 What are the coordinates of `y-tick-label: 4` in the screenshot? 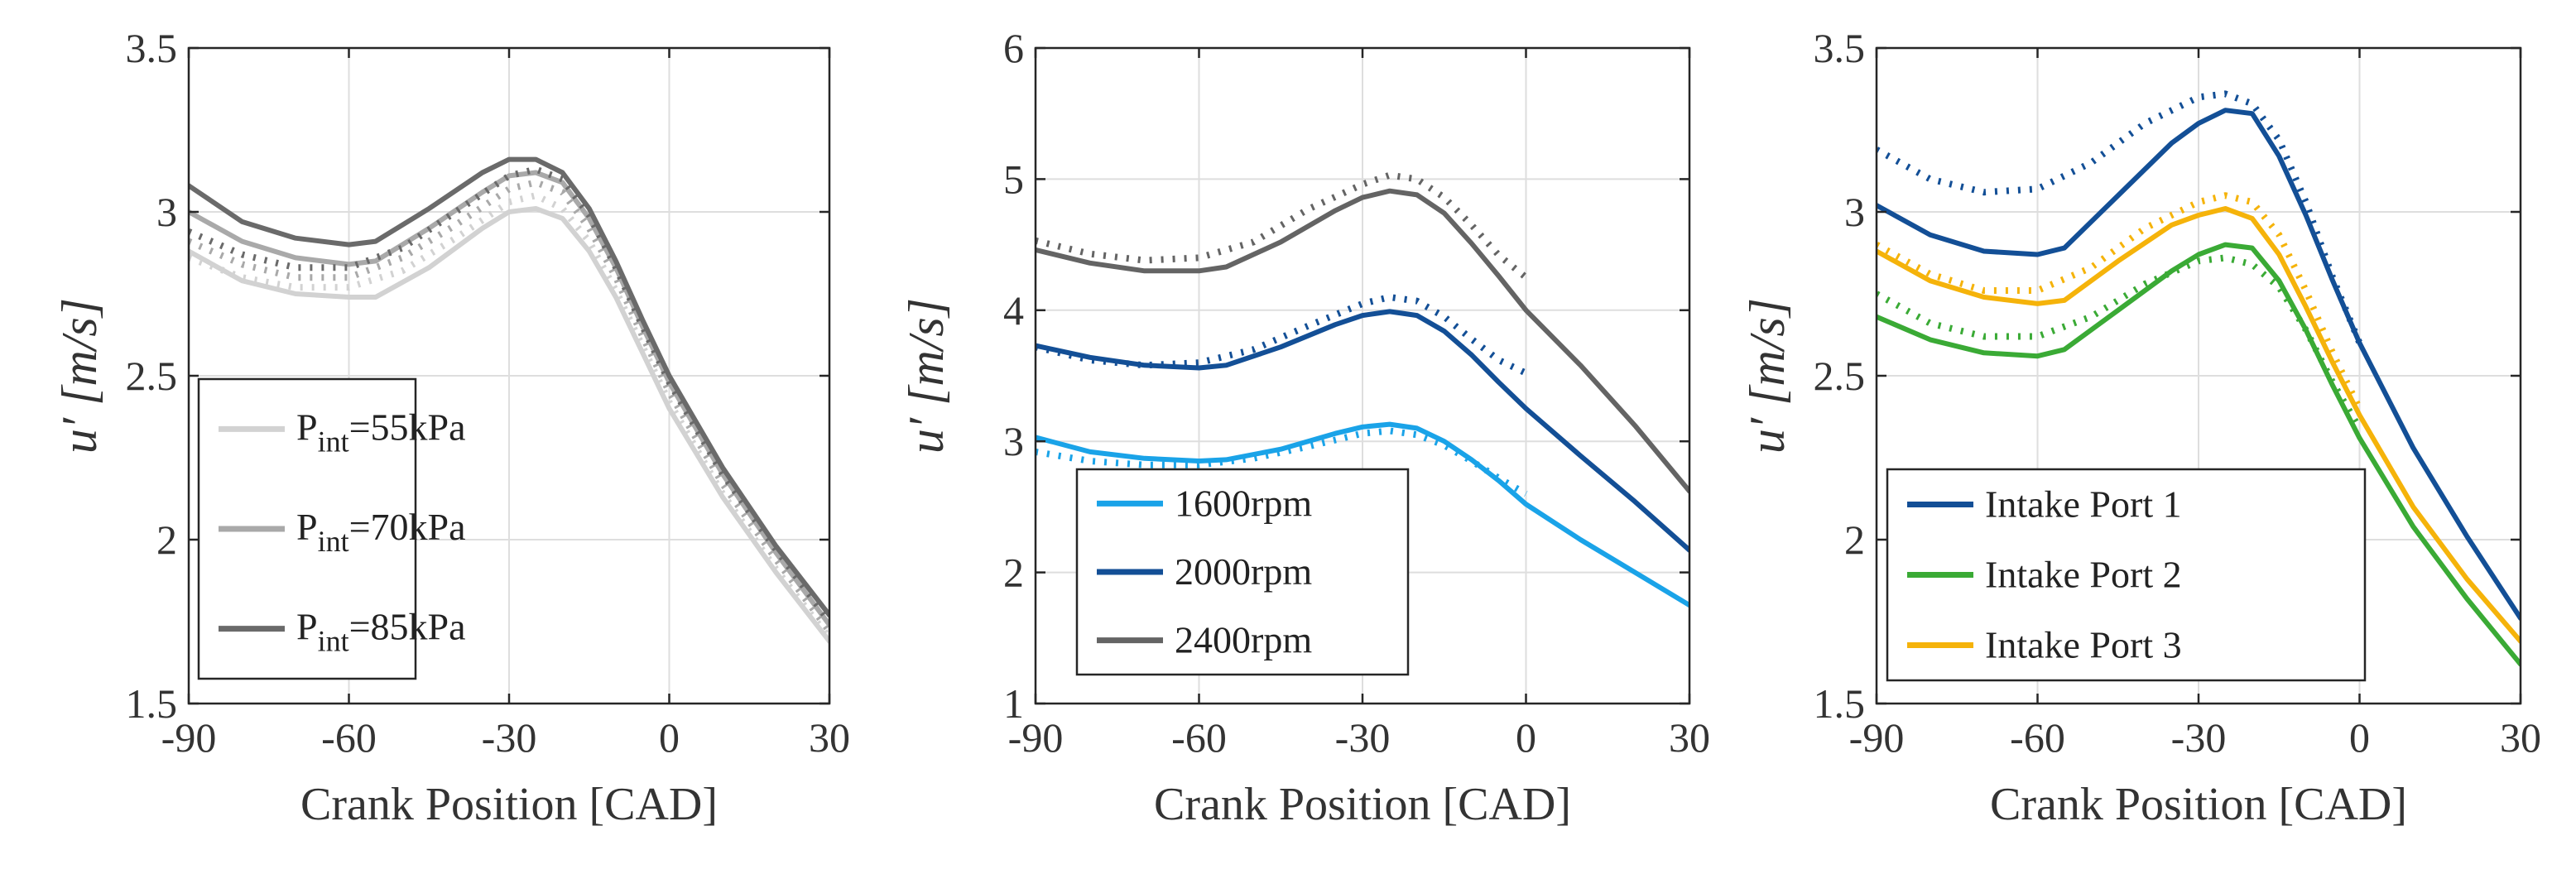 It's located at (1013, 310).